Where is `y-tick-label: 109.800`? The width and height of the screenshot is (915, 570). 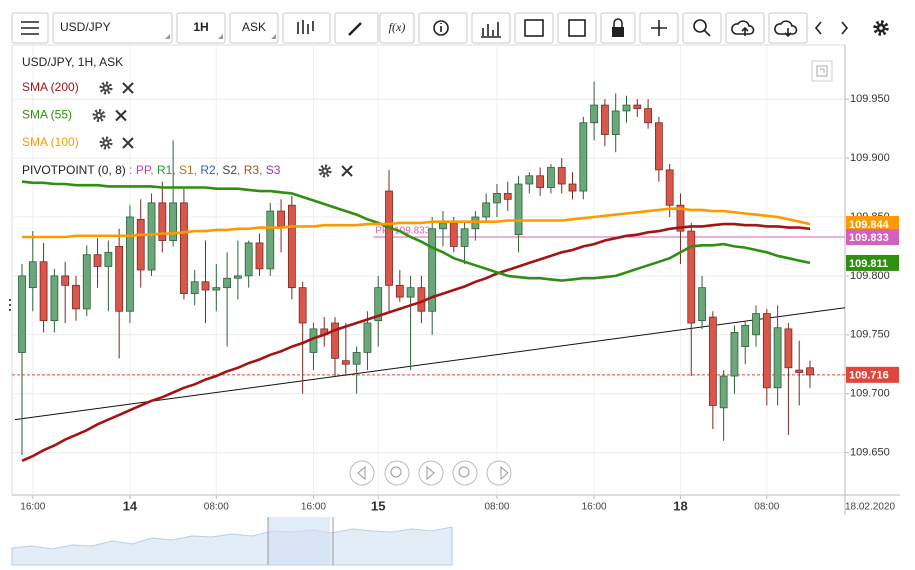
y-tick-label: 109.800 is located at coordinates (870, 276).